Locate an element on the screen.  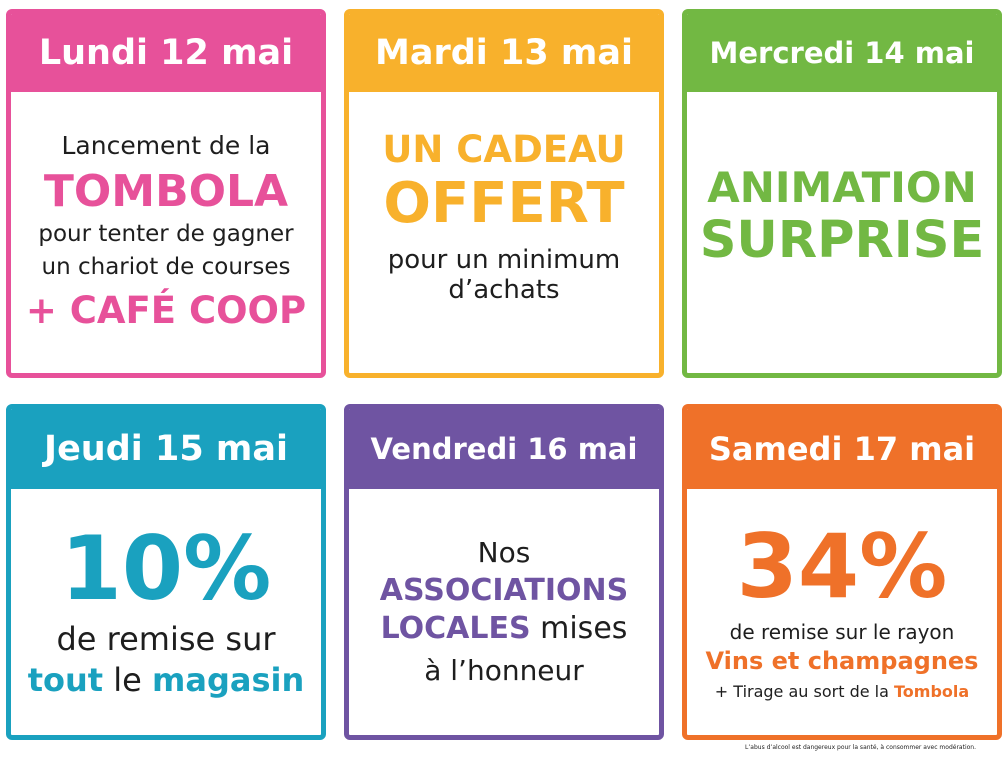
card-text: de remise sur is located at coordinates (166, 639).